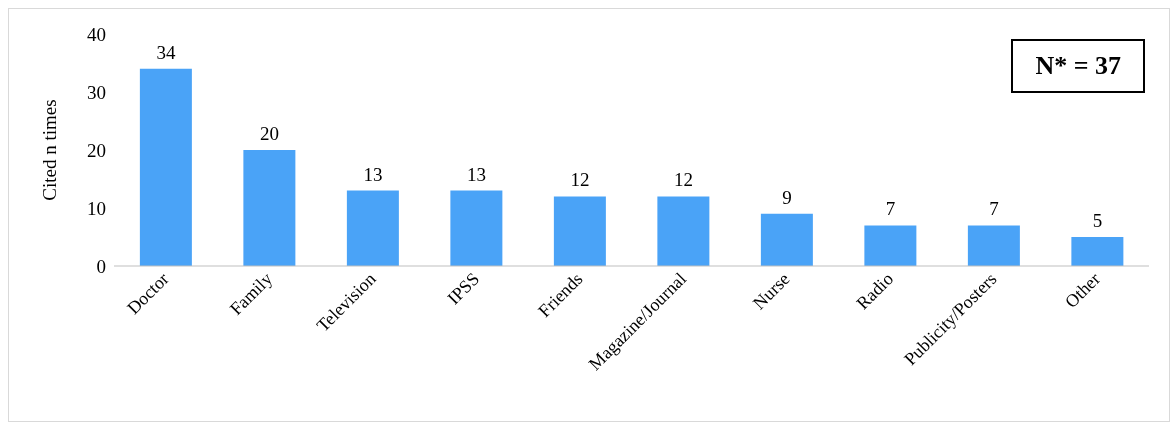 This screenshot has height=428, width=1176. What do you see at coordinates (269, 133) in the screenshot?
I see `data-label: 20` at bounding box center [269, 133].